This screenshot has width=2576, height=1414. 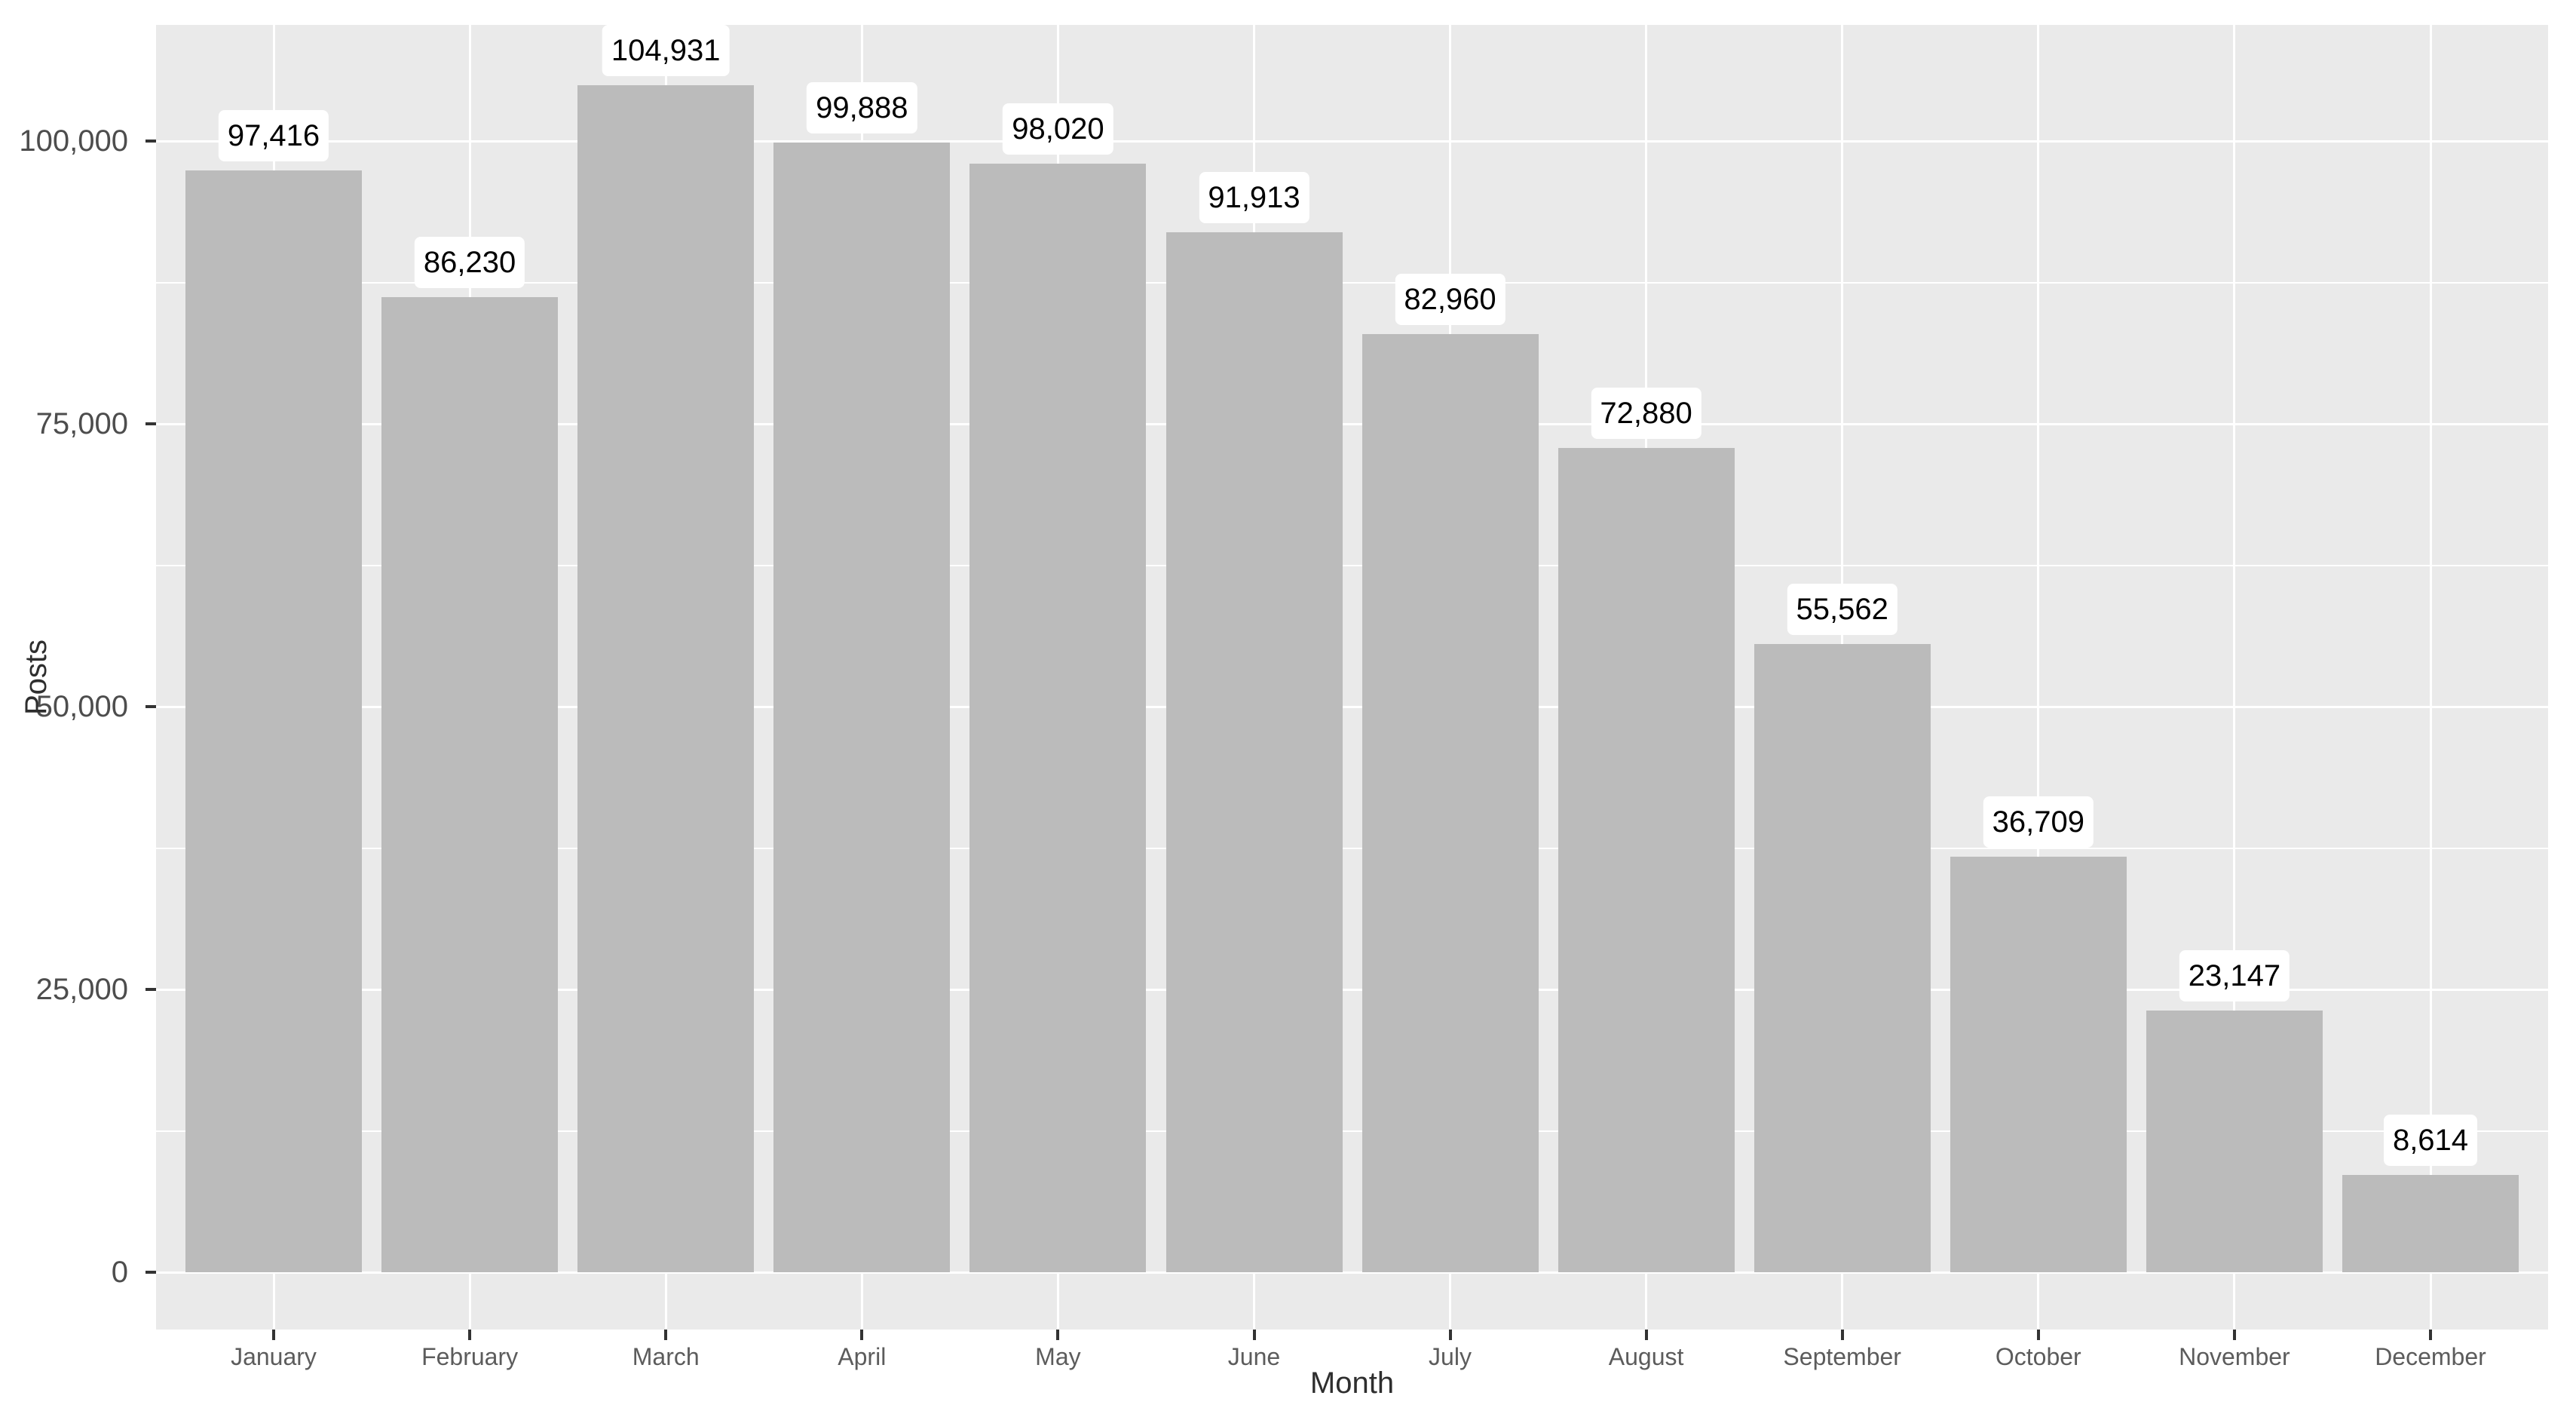 What do you see at coordinates (1352, 1383) in the screenshot?
I see `x-axis-title: Month` at bounding box center [1352, 1383].